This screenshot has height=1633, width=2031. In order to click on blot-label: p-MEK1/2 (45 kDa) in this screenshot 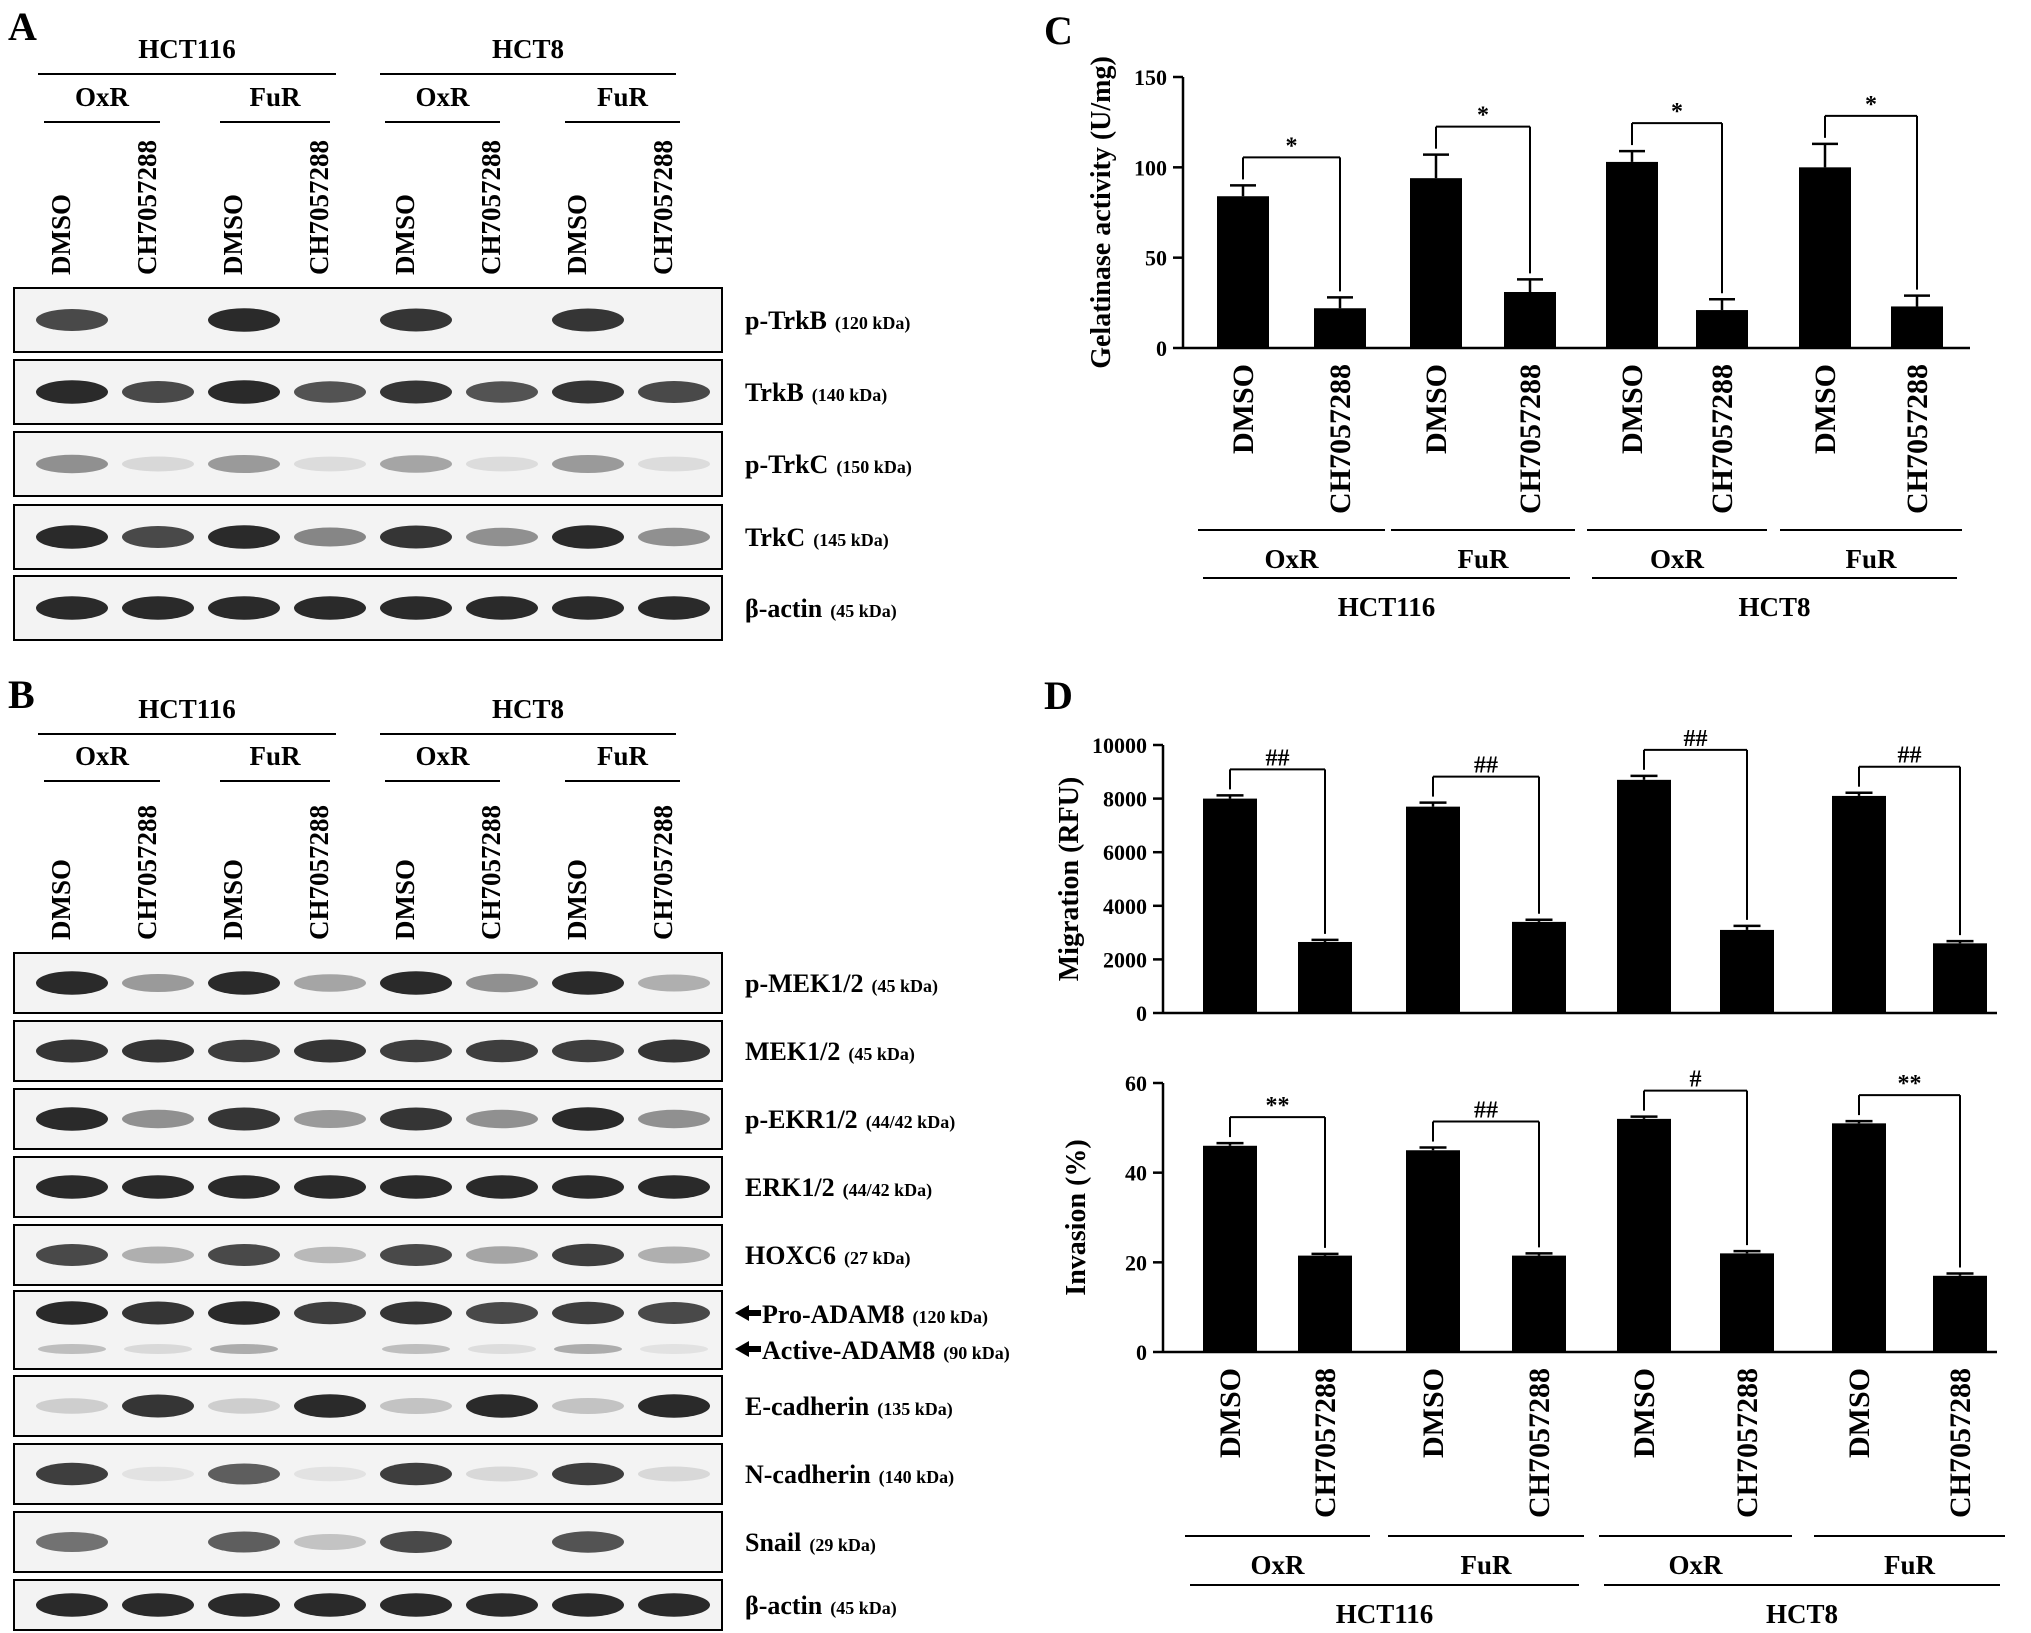, I will do `click(841, 983)`.